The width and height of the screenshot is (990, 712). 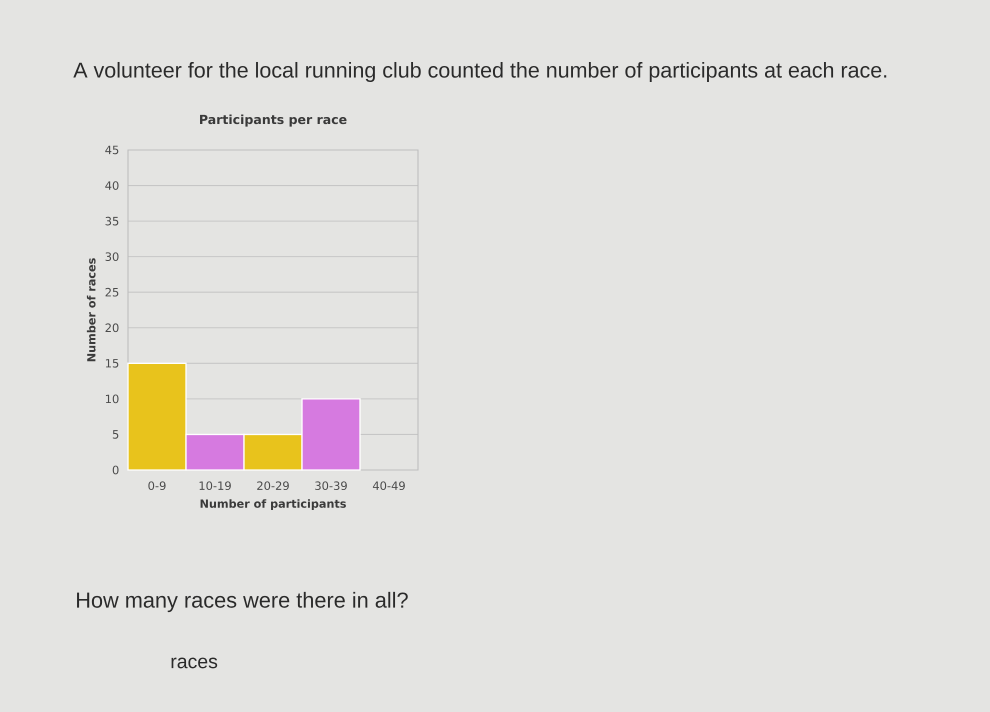 What do you see at coordinates (479, 72) in the screenshot?
I see `text: A volunteer for the local running club counted the number of participants at each race.` at bounding box center [479, 72].